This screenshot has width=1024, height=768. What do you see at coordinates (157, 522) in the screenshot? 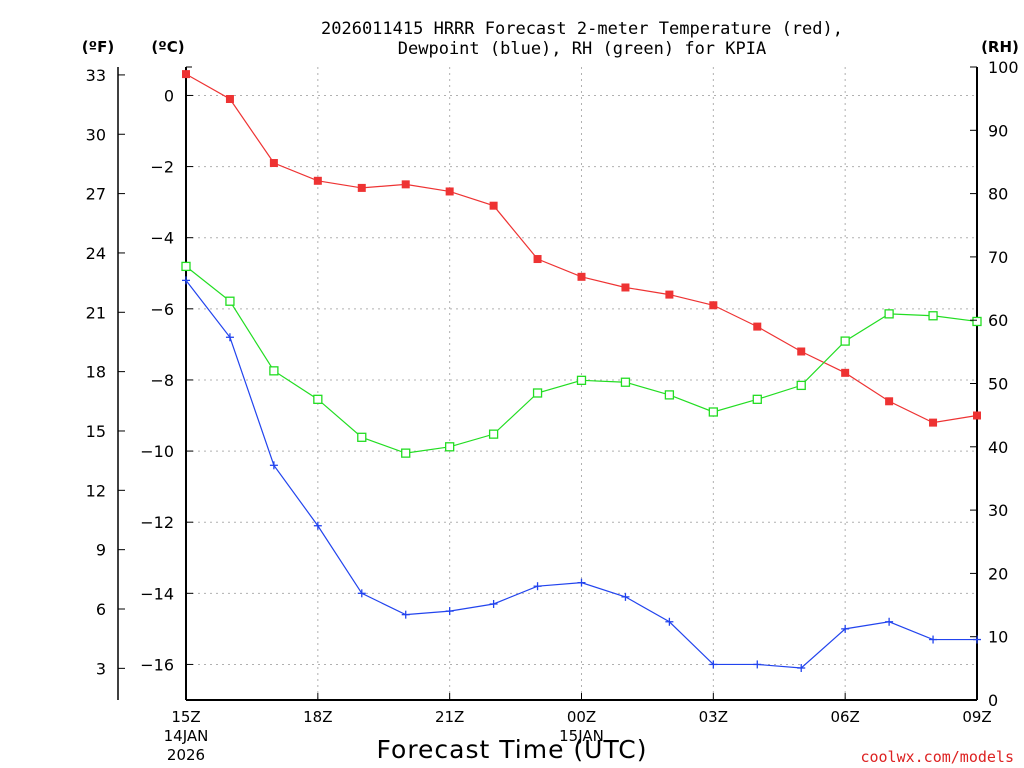
I see `celsius-tick-label: −12` at bounding box center [157, 522].